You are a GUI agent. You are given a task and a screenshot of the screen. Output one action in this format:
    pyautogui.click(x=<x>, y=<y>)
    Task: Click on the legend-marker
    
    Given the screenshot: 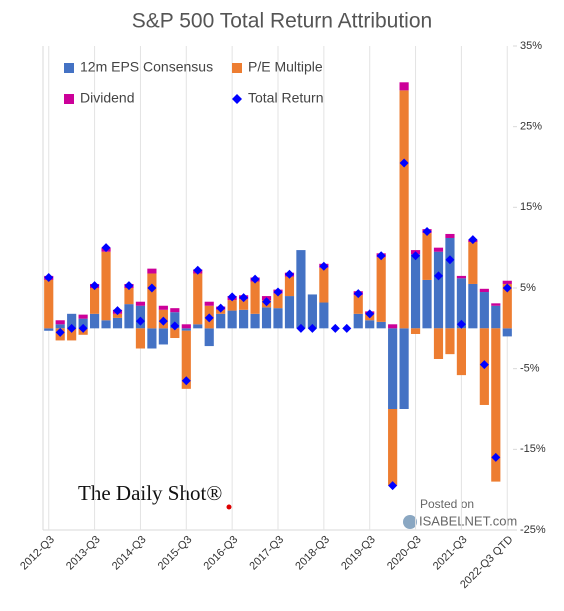 What is the action you would take?
    pyautogui.click(x=237, y=99)
    